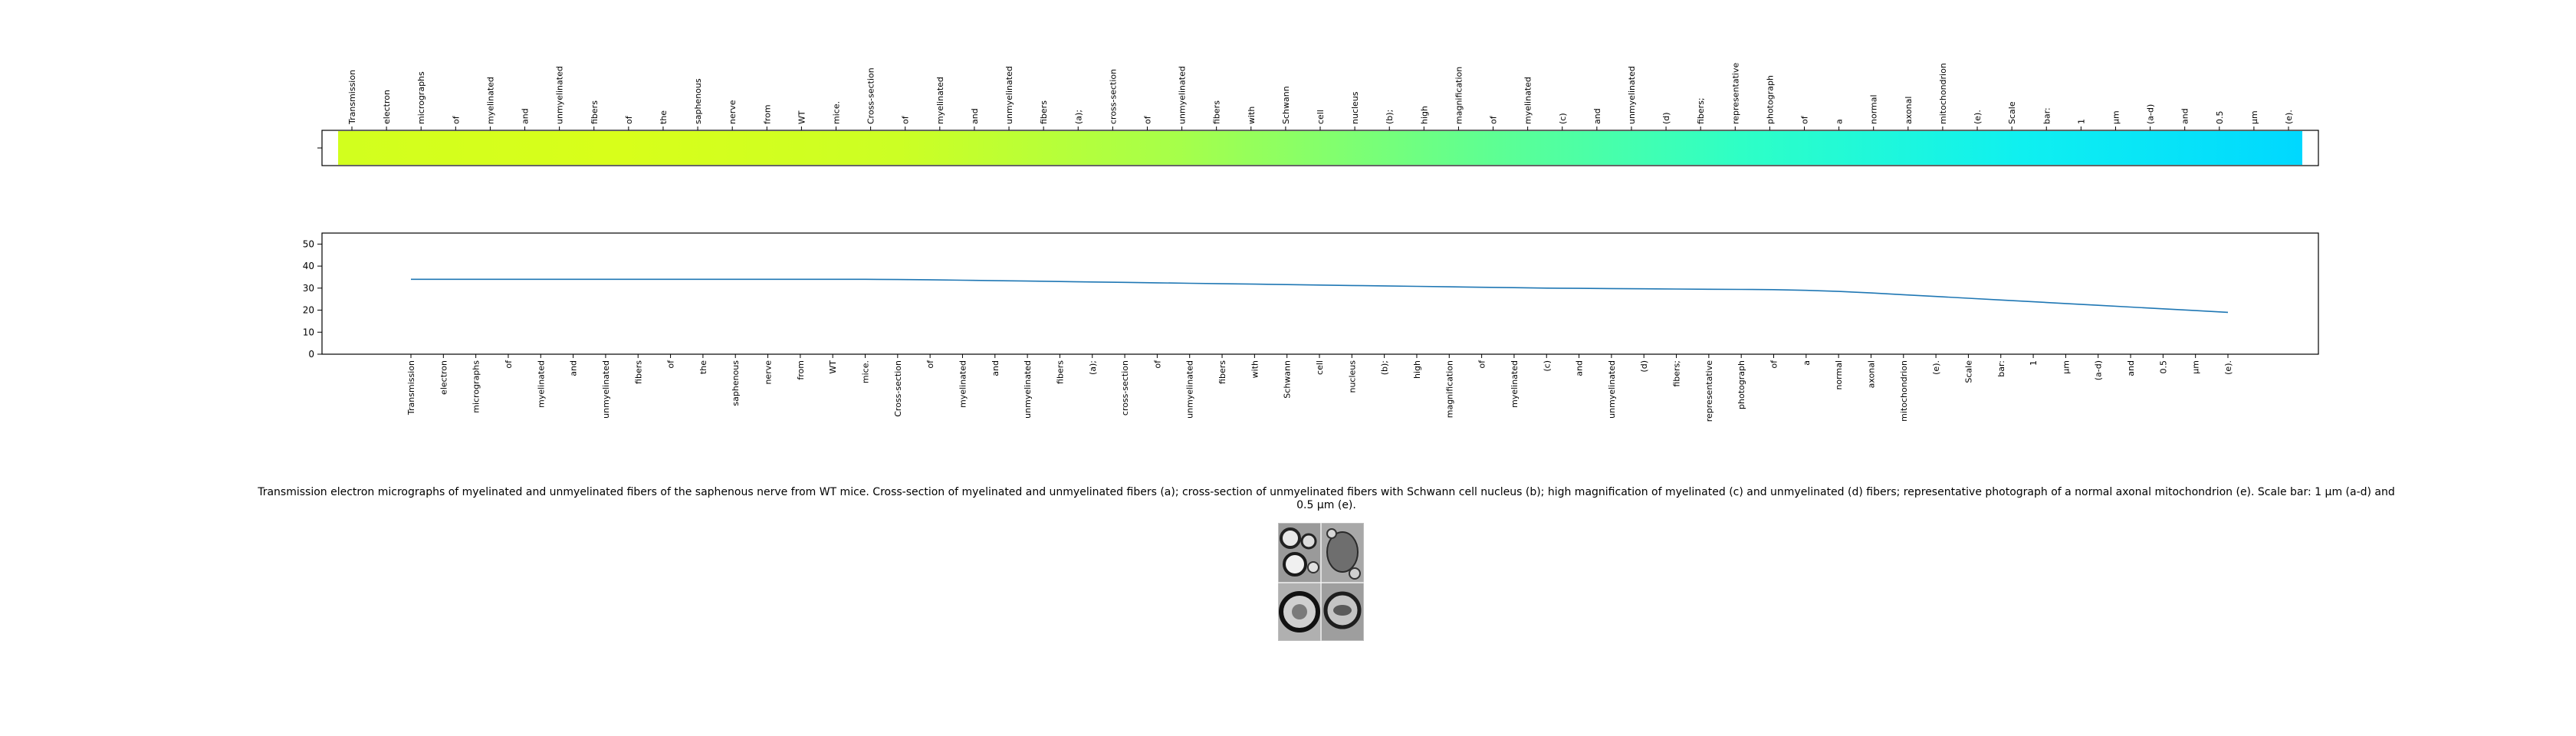  I want to click on heatmap-token-label: WT, so click(802, 117).